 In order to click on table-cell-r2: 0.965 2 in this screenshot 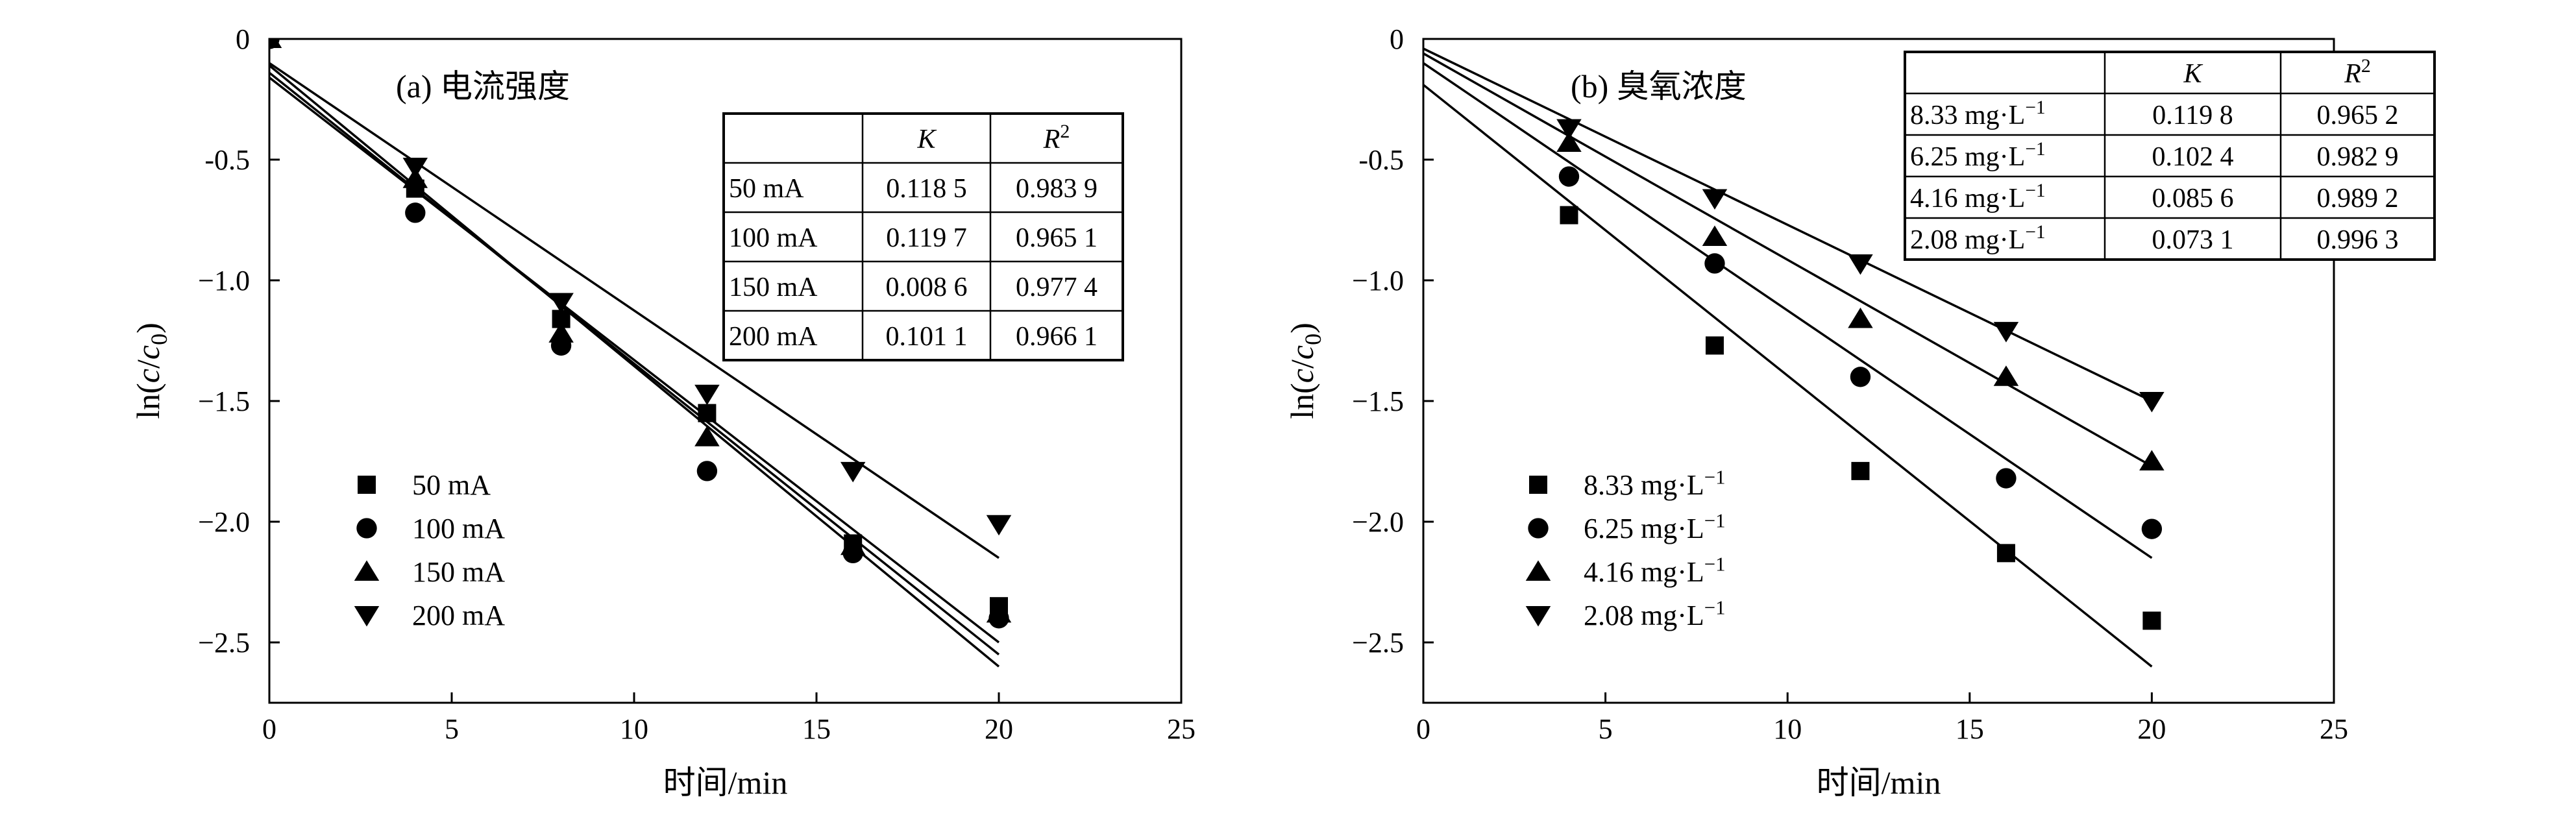, I will do `click(2358, 116)`.